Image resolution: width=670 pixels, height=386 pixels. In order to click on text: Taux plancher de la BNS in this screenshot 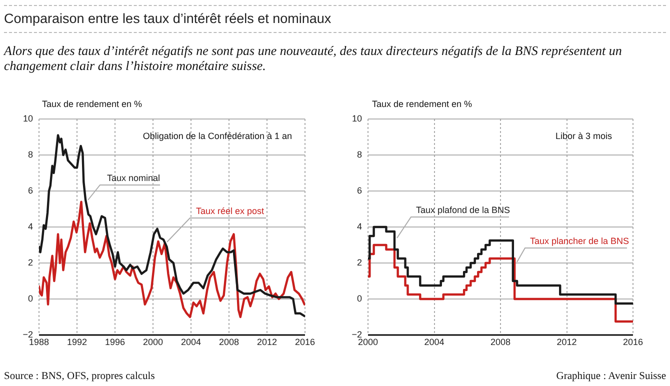, I will do `click(580, 241)`.